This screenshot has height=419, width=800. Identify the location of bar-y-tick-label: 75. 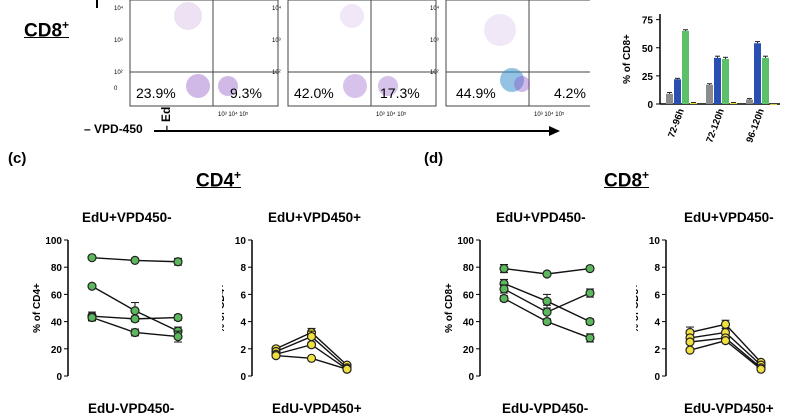
(648, 21).